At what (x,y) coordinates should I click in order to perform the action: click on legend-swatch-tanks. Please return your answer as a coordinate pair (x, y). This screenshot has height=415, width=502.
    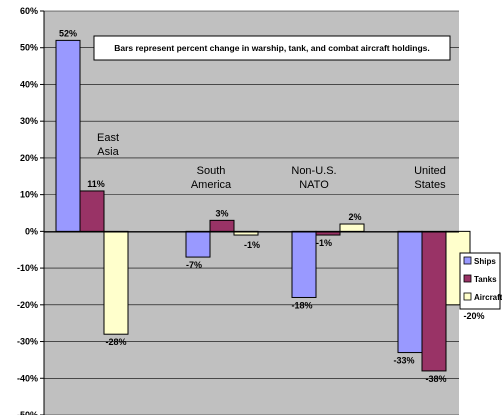
    Looking at the image, I should click on (467, 278).